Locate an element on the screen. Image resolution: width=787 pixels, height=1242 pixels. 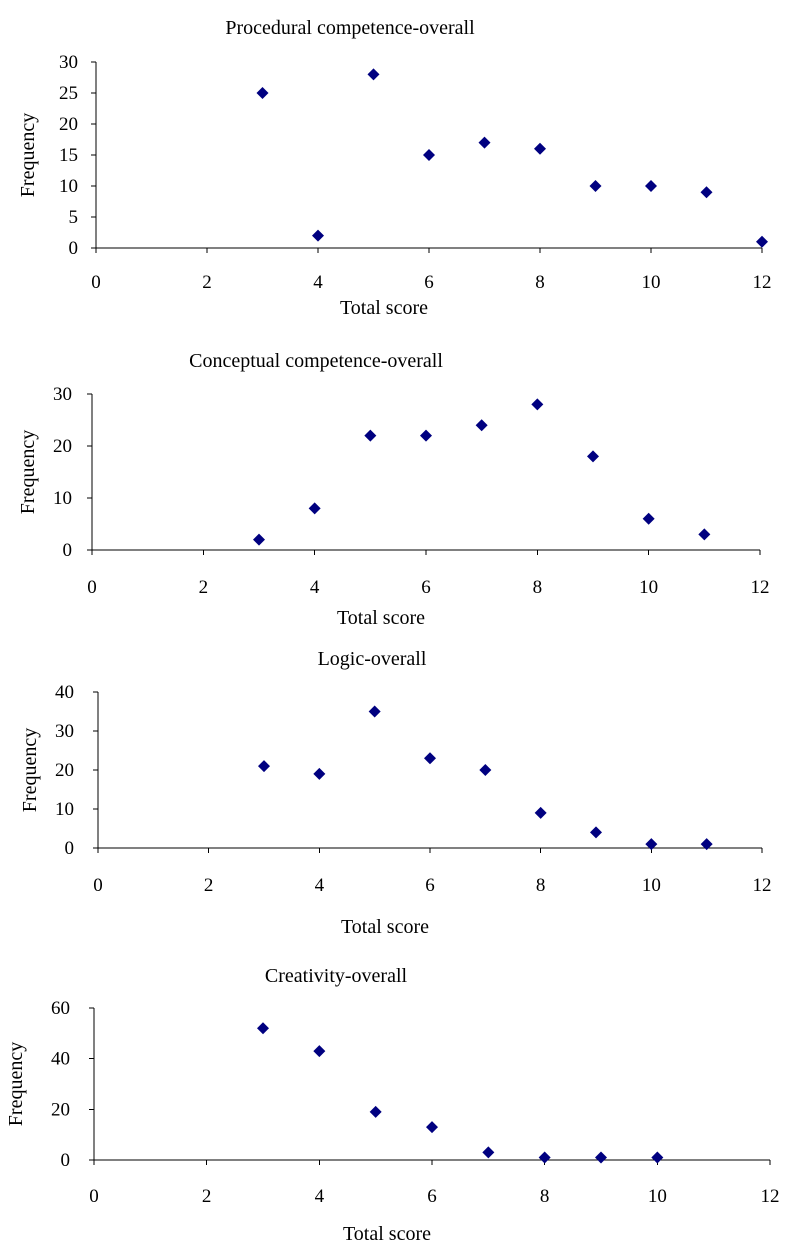
chart-title: Creativity-overall is located at coordinates (336, 976).